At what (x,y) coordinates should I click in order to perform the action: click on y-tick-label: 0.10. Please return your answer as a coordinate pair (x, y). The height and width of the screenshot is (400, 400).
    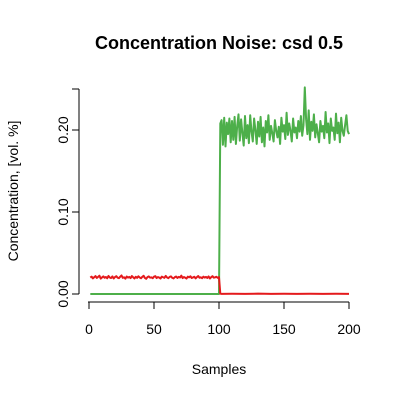
    Looking at the image, I should click on (63, 211).